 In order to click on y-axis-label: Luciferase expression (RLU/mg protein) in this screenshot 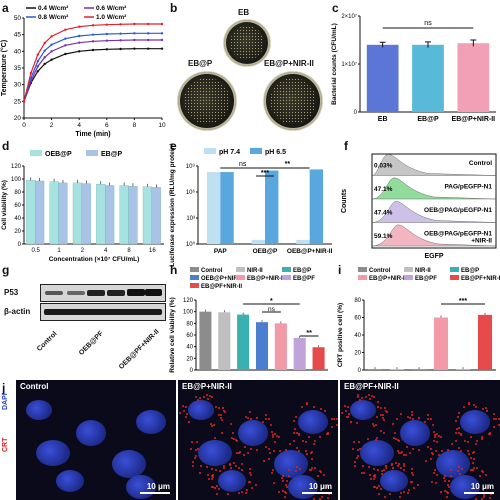, I will do `click(172, 205)`.